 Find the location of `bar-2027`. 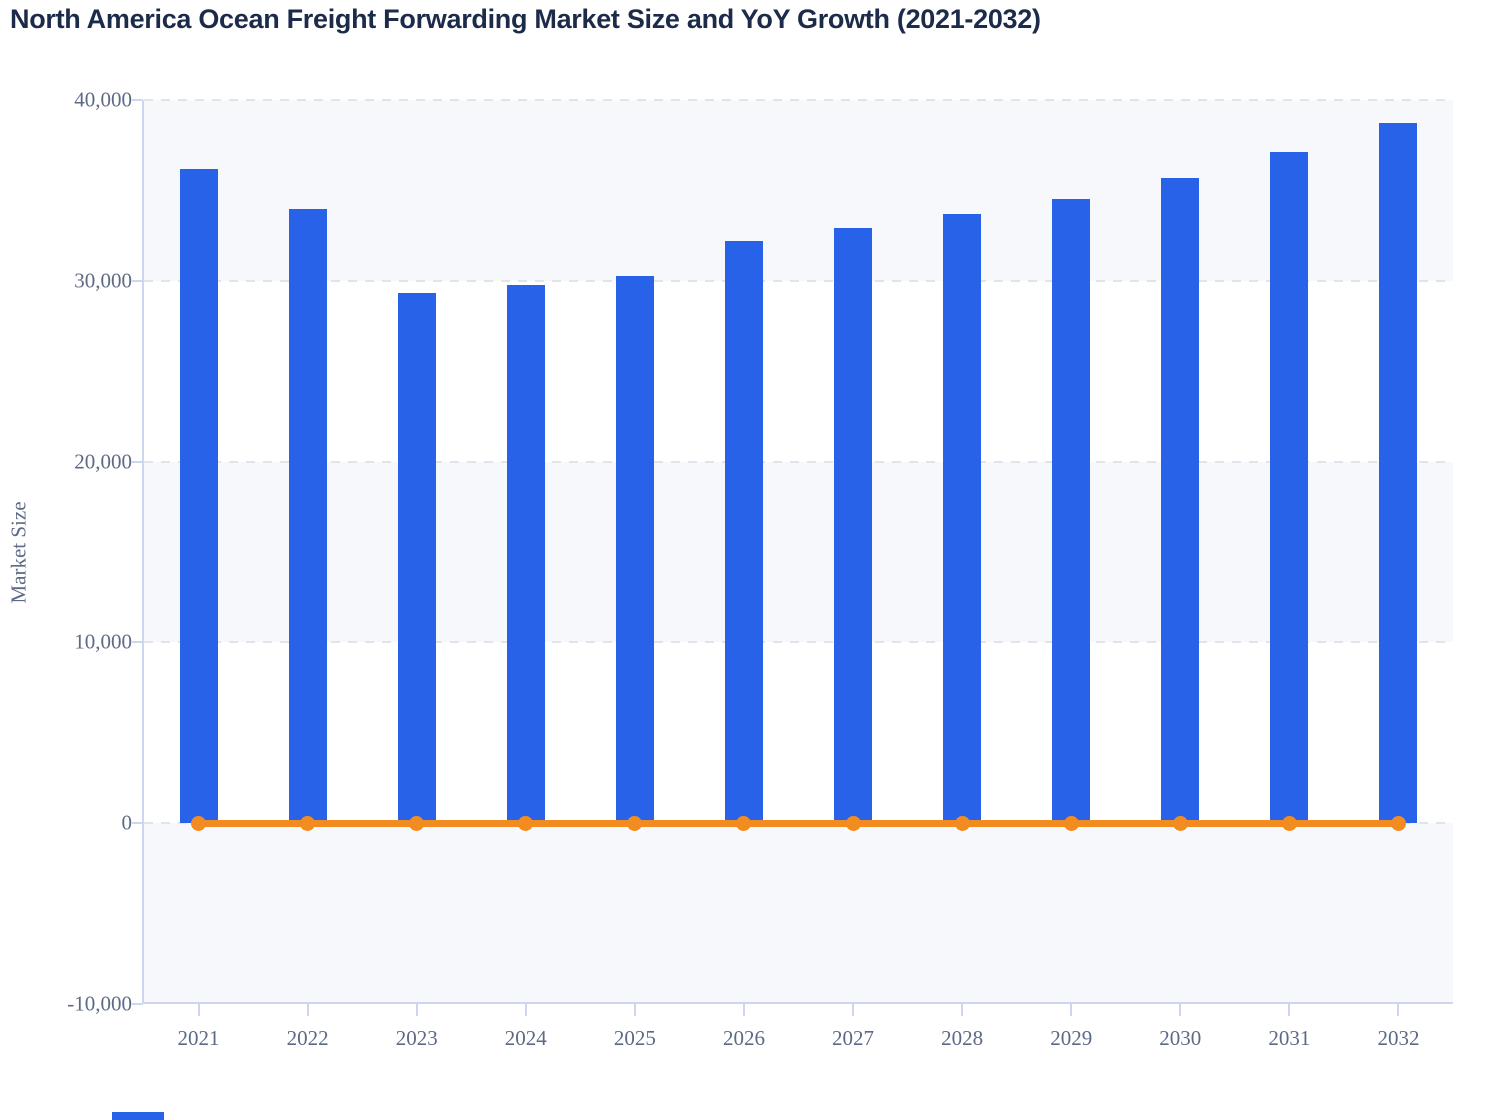

bar-2027 is located at coordinates (853, 526).